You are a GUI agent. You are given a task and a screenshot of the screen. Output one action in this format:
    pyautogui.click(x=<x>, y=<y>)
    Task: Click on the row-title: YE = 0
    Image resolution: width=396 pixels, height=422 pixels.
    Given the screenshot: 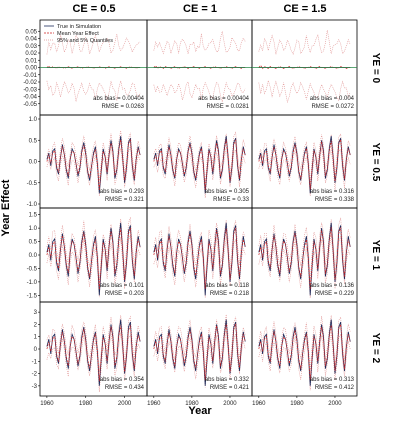 What is the action you would take?
    pyautogui.click(x=375, y=68)
    